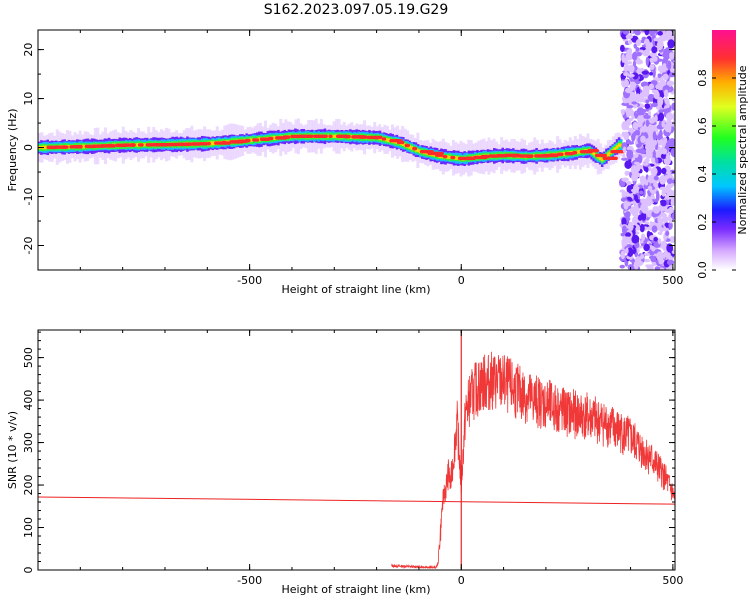  Describe the element at coordinates (28, 50) in the screenshot. I see `spectrogram-ytick-label: 20` at that location.